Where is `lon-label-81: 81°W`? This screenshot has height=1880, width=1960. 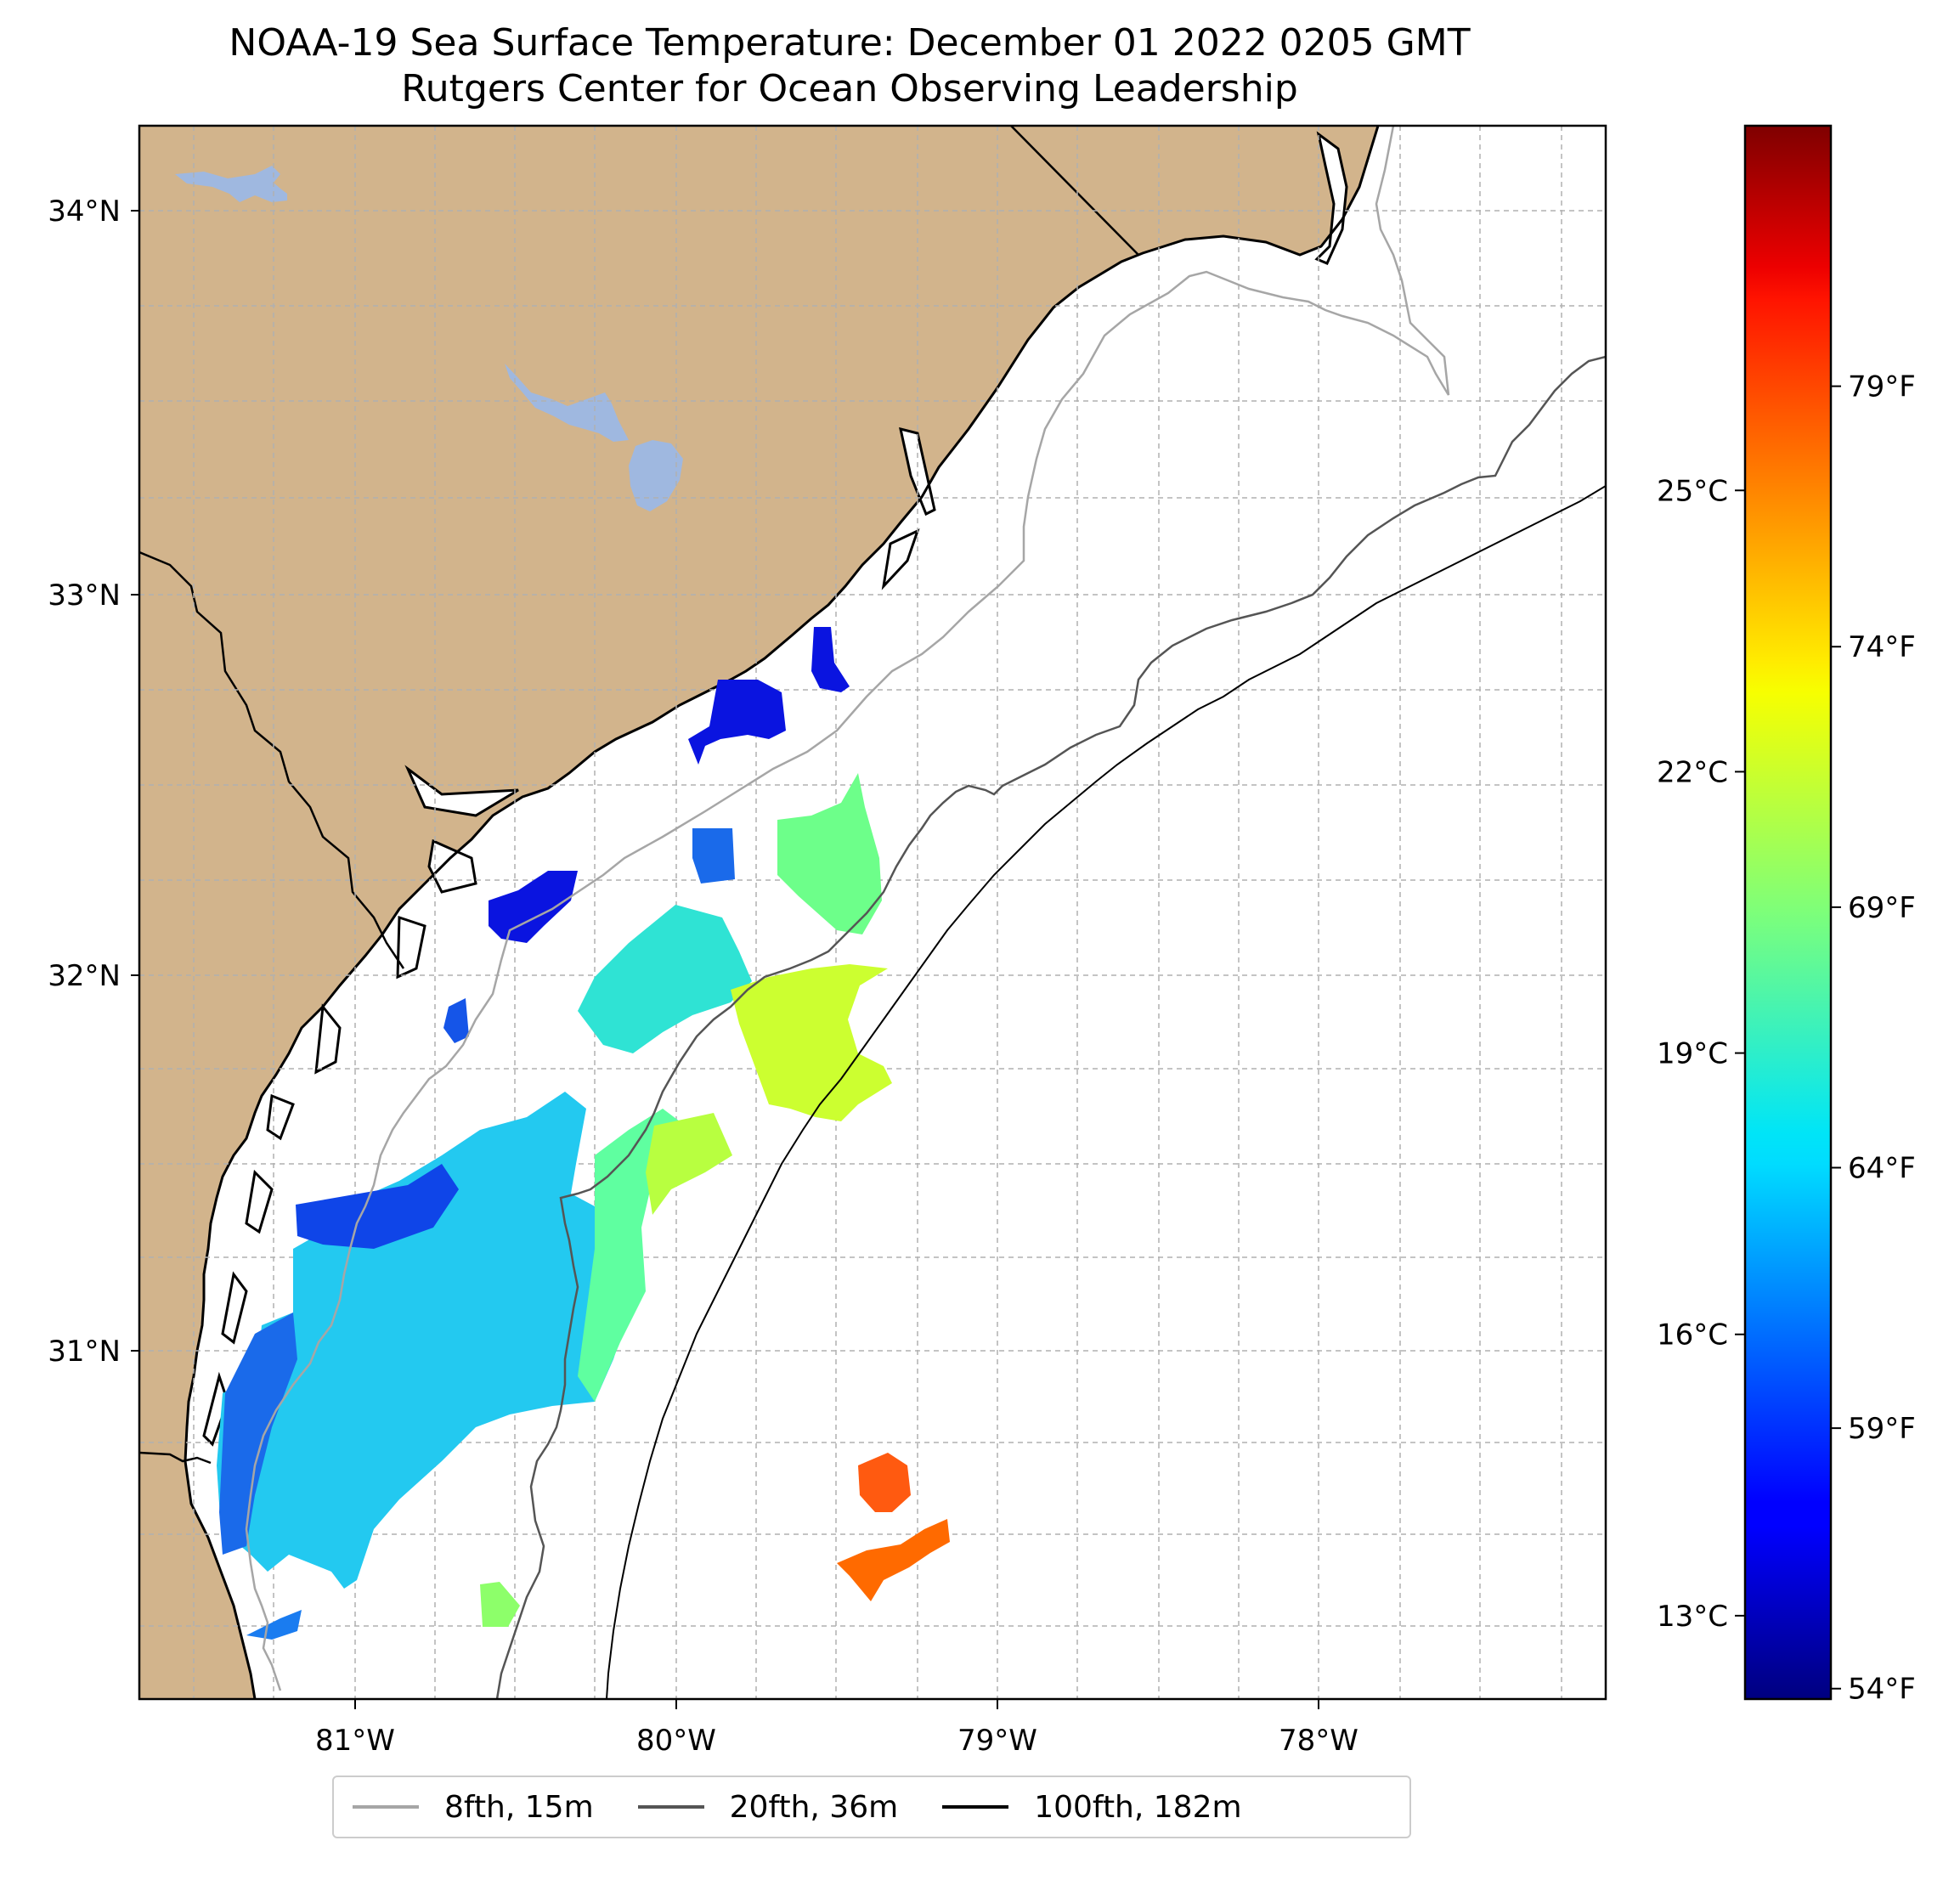 lon-label-81: 81°W is located at coordinates (355, 1741).